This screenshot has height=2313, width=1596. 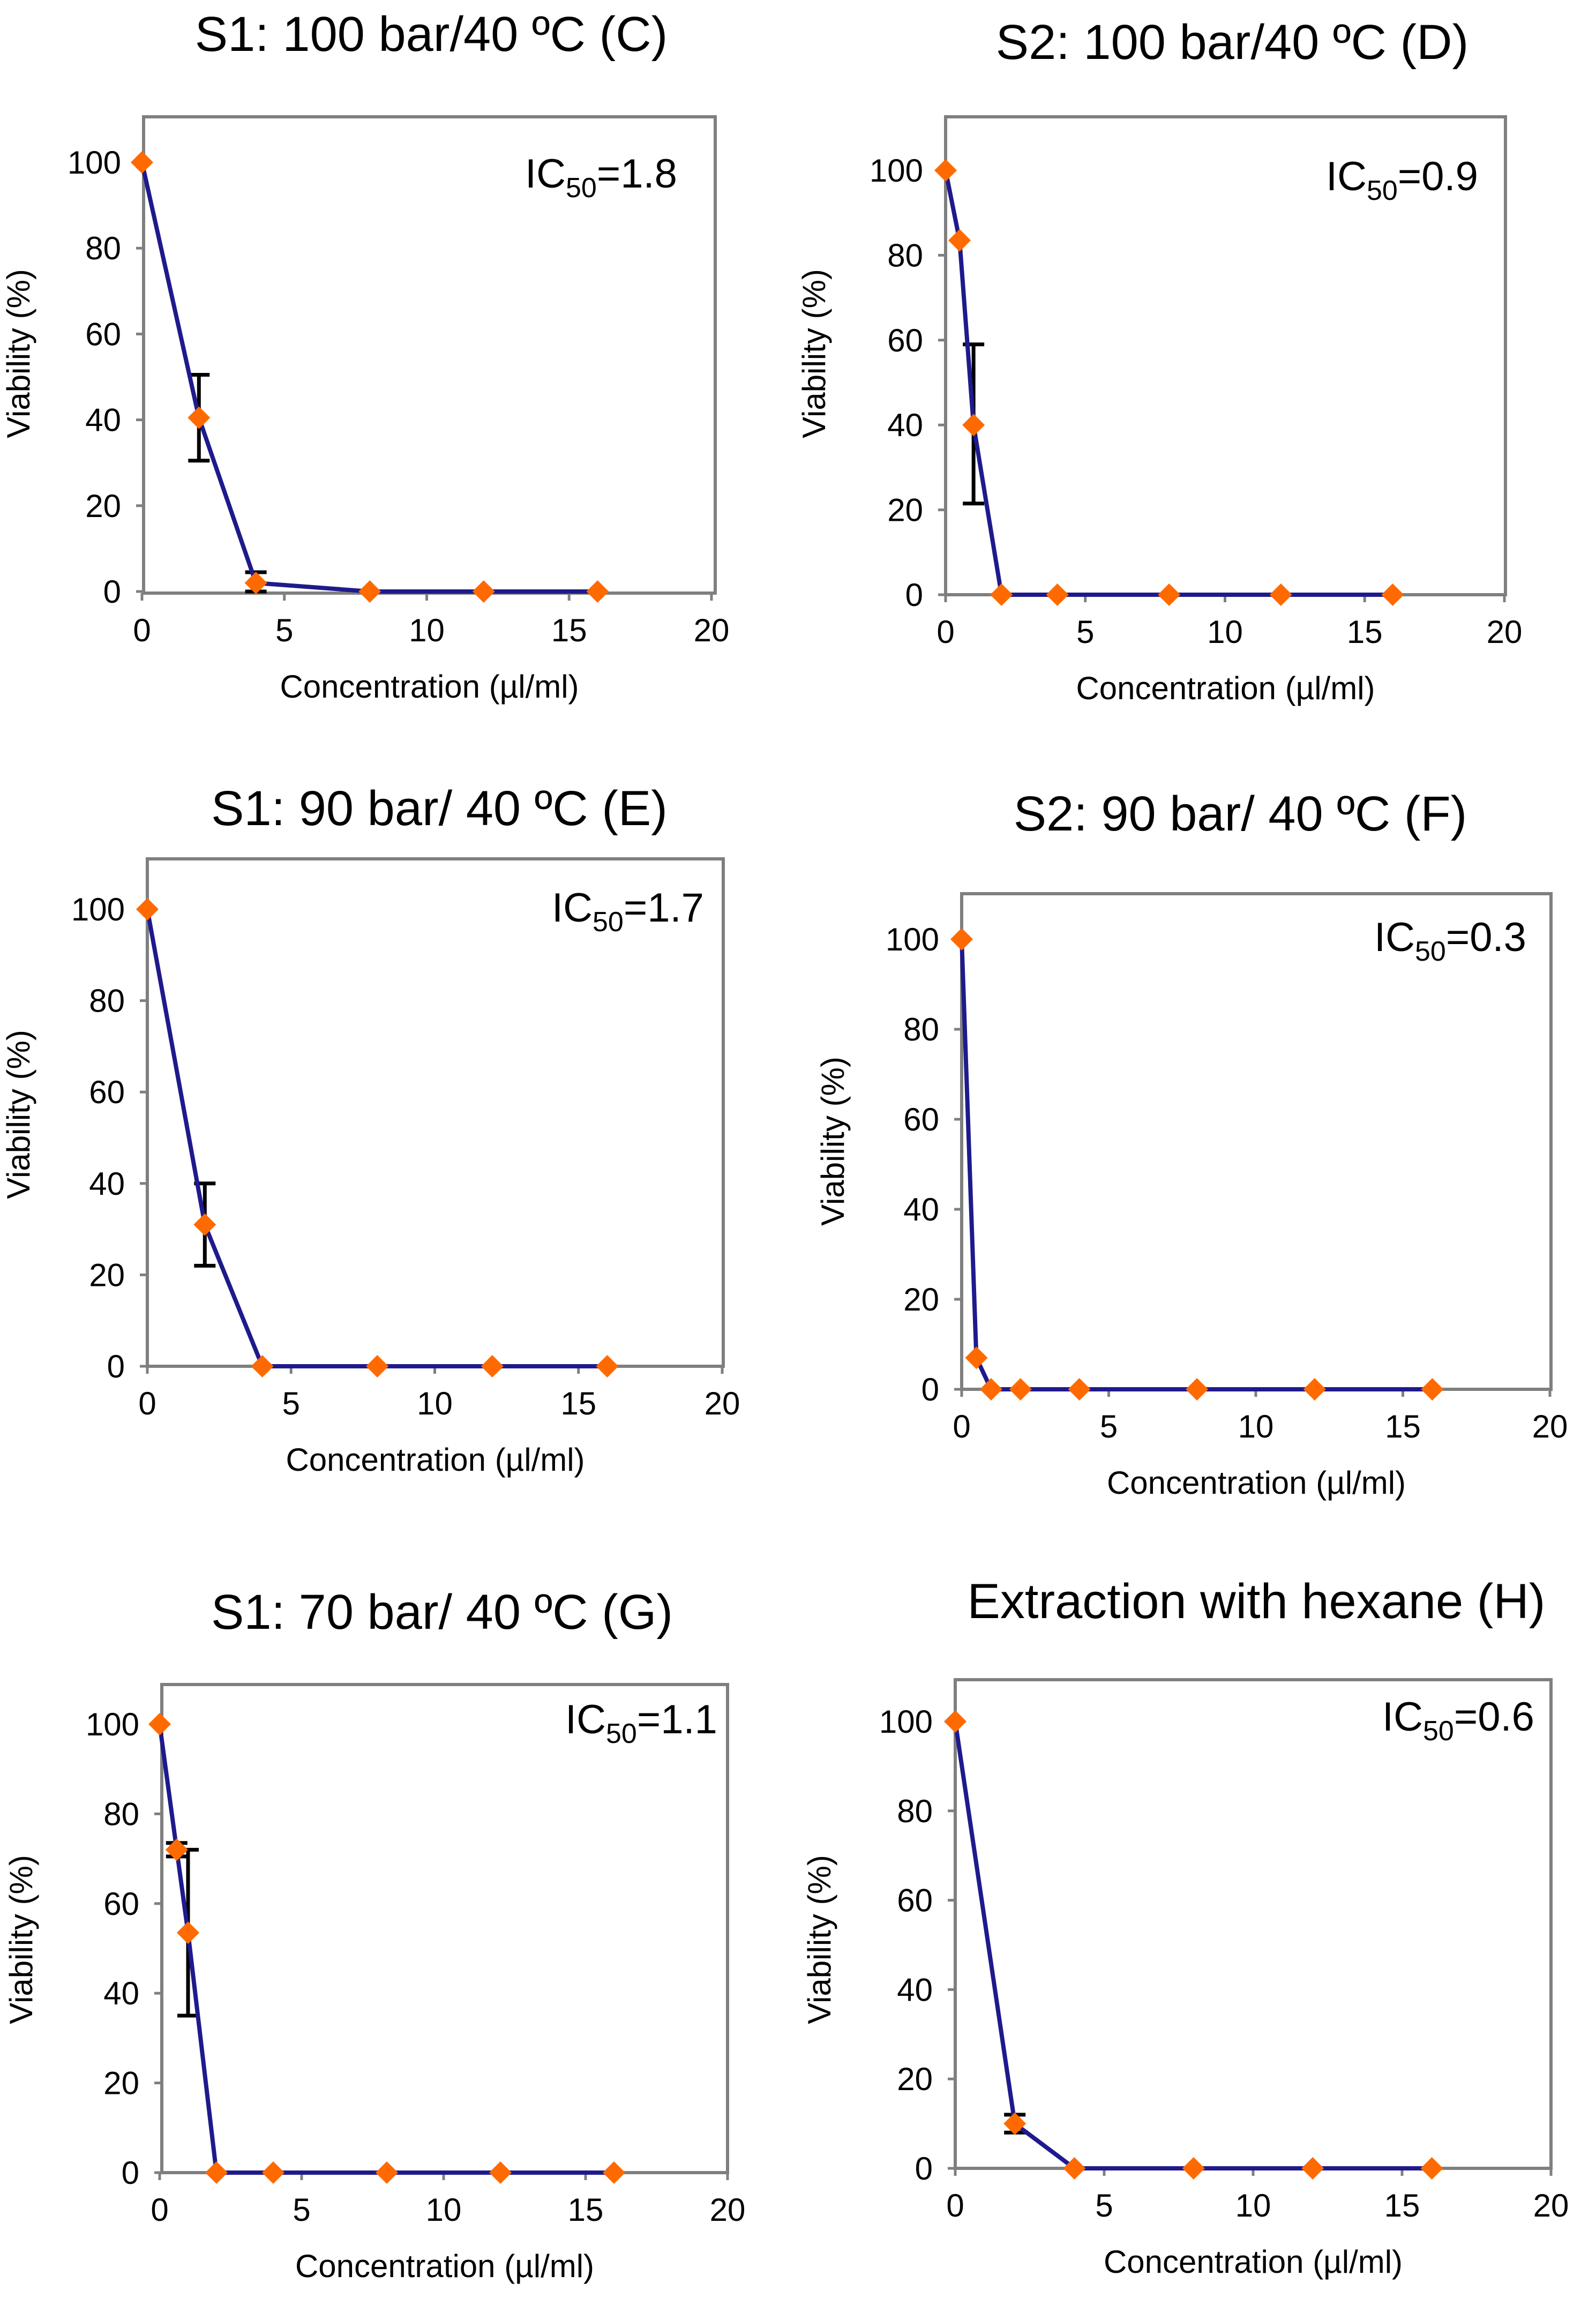 I want to click on y-tick-label: 0, so click(x=914, y=595).